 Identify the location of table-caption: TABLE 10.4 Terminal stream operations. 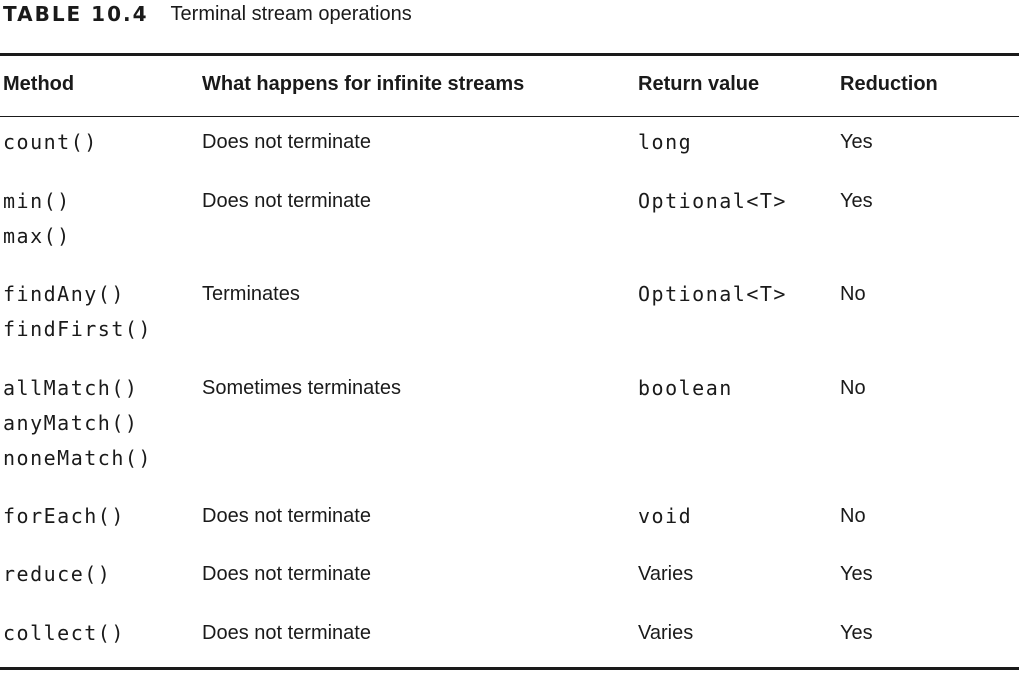
(207, 14).